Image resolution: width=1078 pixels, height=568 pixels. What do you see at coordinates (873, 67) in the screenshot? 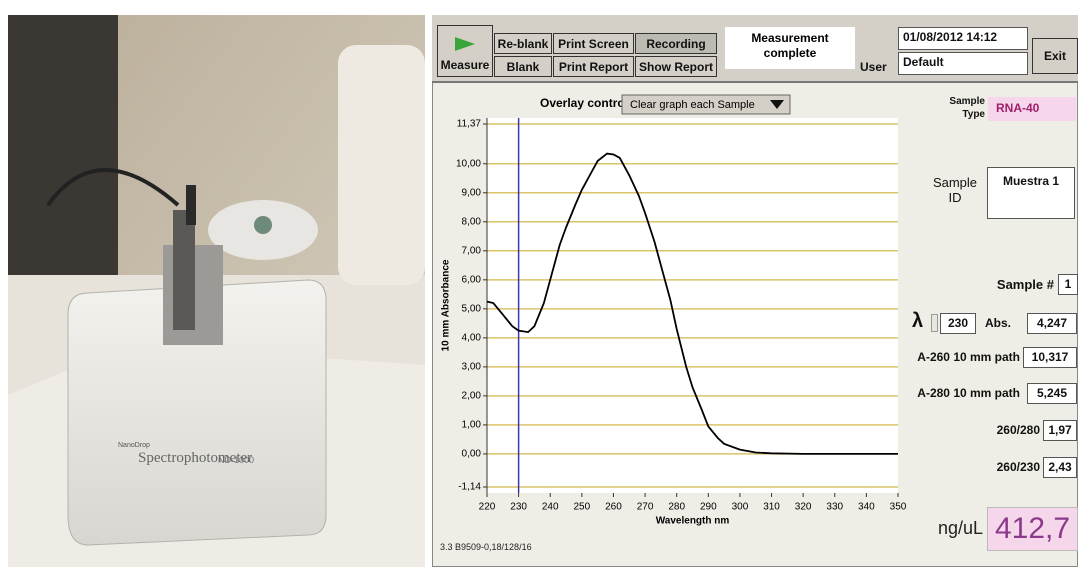
I see `user-label: User` at bounding box center [873, 67].